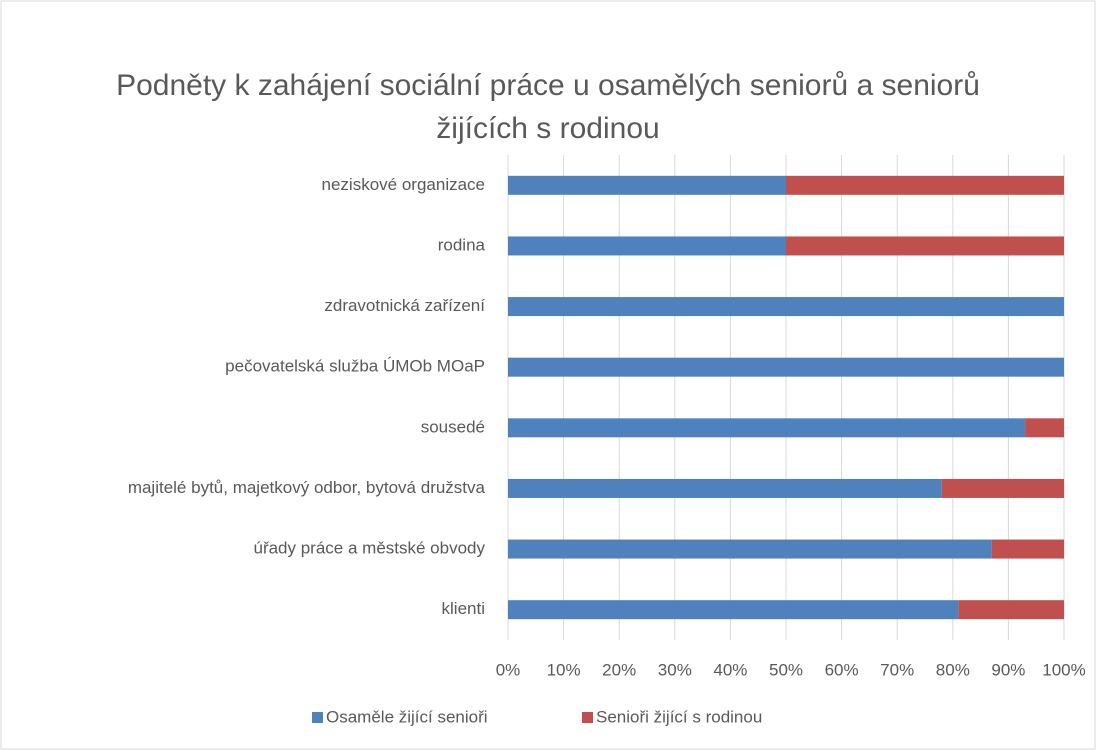 The image size is (1097, 751). What do you see at coordinates (564, 669) in the screenshot?
I see `x-tick-label: 10%` at bounding box center [564, 669].